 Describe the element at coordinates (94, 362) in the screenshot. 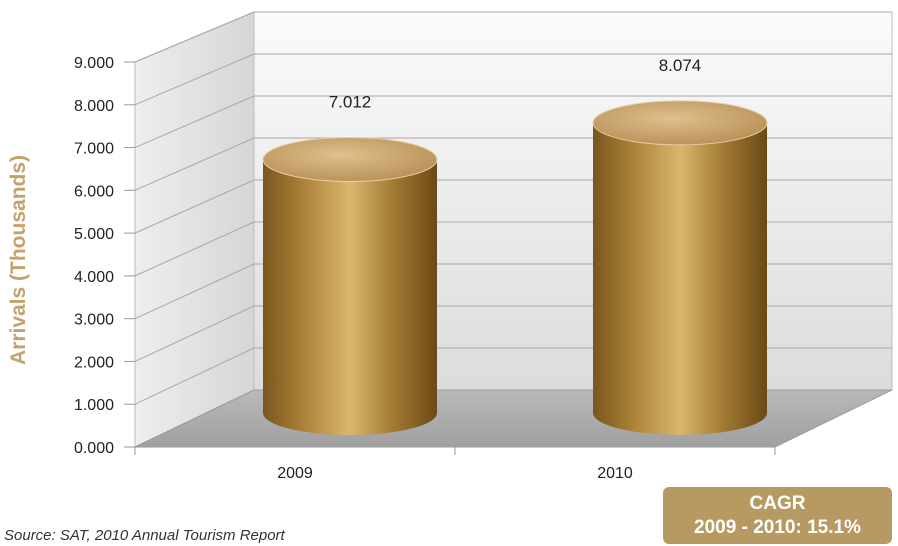

I see `y-tick-label: 2.000` at that location.